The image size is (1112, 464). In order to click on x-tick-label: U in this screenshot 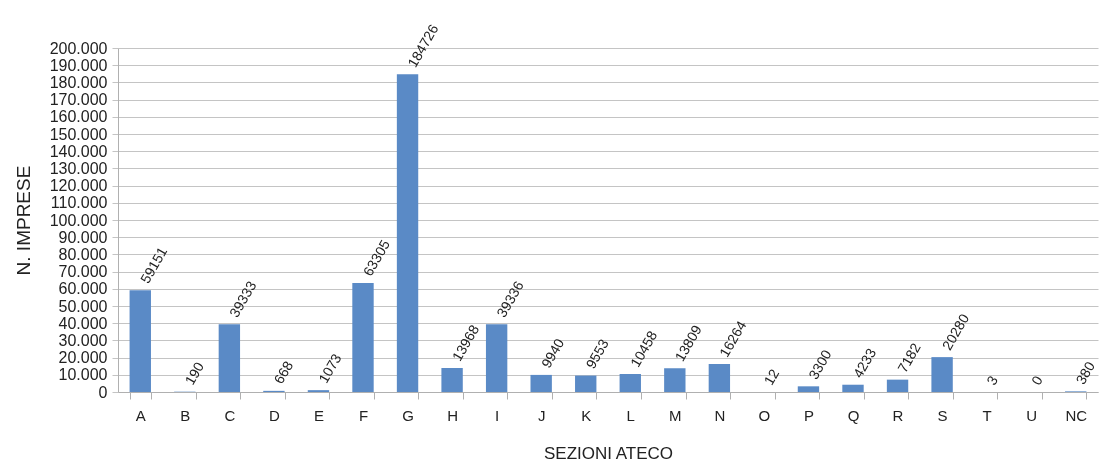, I will do `click(1032, 415)`.